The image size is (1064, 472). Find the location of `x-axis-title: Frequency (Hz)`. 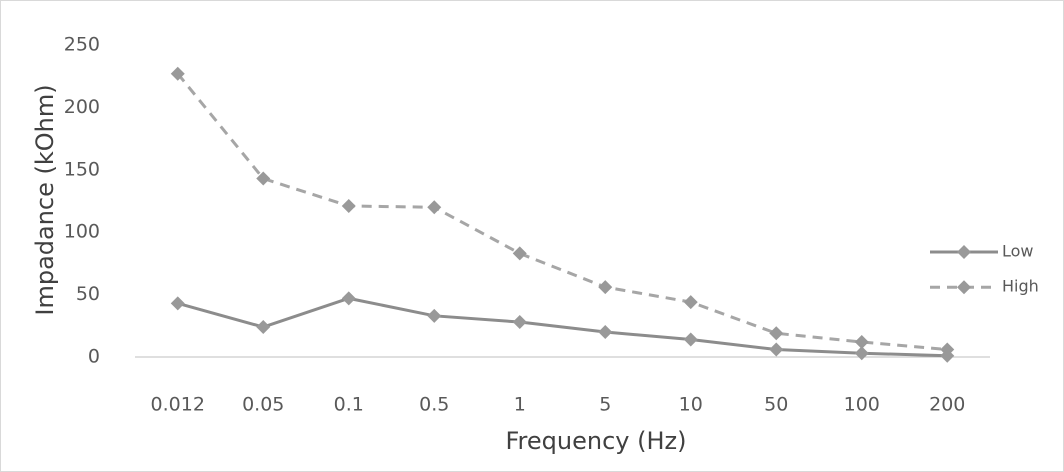

x-axis-title: Frequency (Hz) is located at coordinates (596, 441).